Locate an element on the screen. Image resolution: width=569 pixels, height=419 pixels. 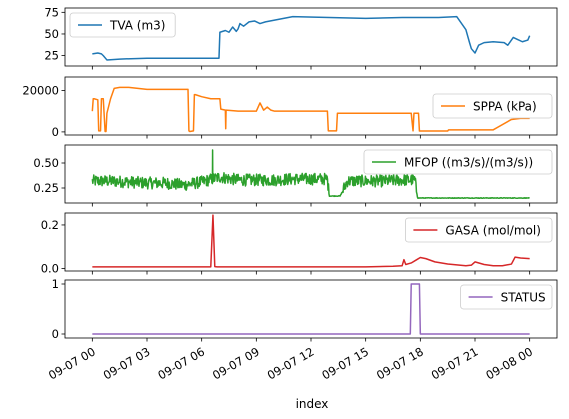
legend: SPPA (kPa) is located at coordinates (492, 106).